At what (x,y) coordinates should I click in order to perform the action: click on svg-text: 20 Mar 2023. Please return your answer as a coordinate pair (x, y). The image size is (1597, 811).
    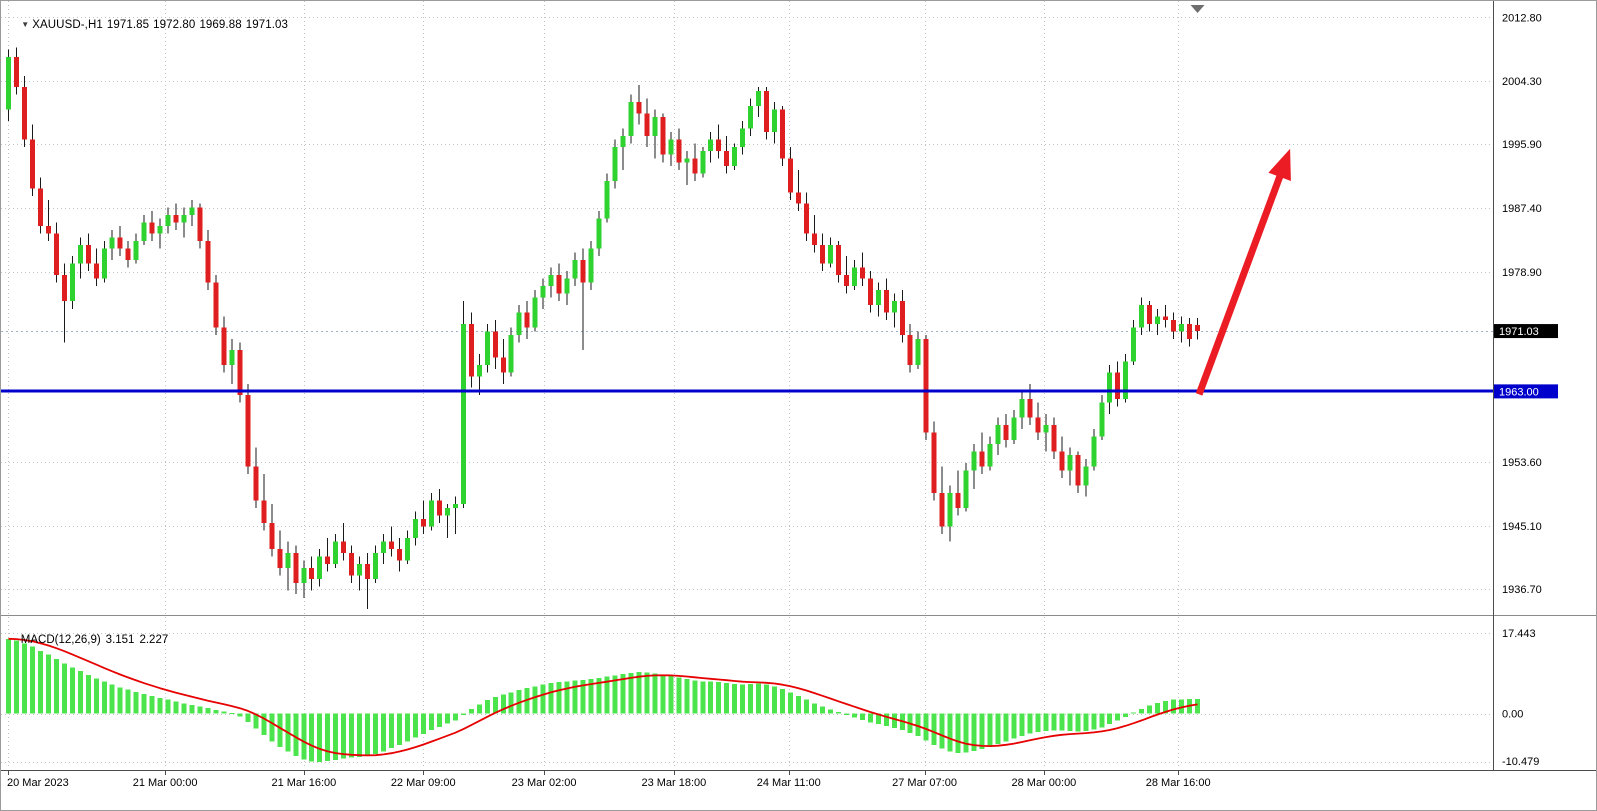
    Looking at the image, I should click on (38, 783).